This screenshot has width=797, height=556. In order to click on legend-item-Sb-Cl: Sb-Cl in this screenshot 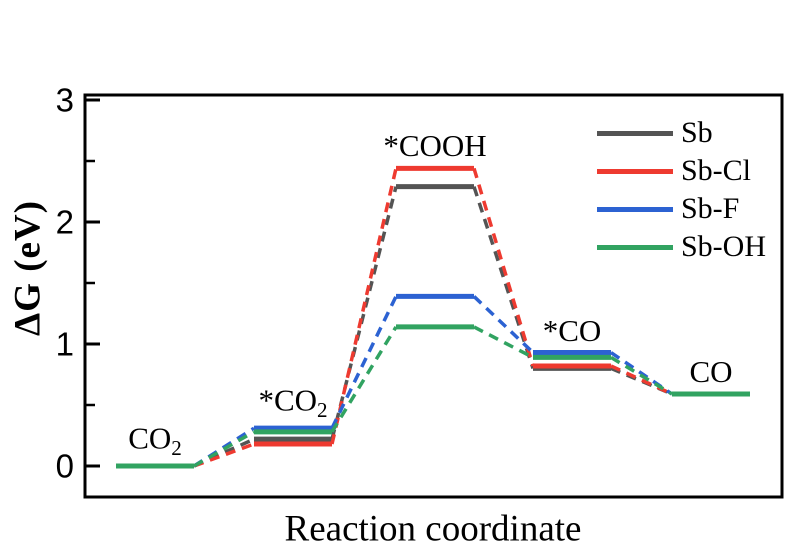, I will do `click(681, 171)`.